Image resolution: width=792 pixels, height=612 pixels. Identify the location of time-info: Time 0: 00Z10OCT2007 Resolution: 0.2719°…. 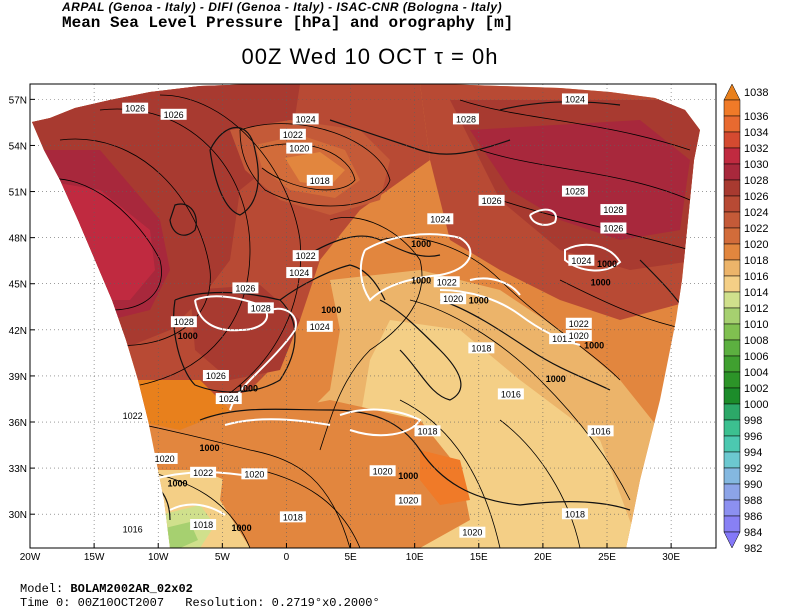
(200, 603).